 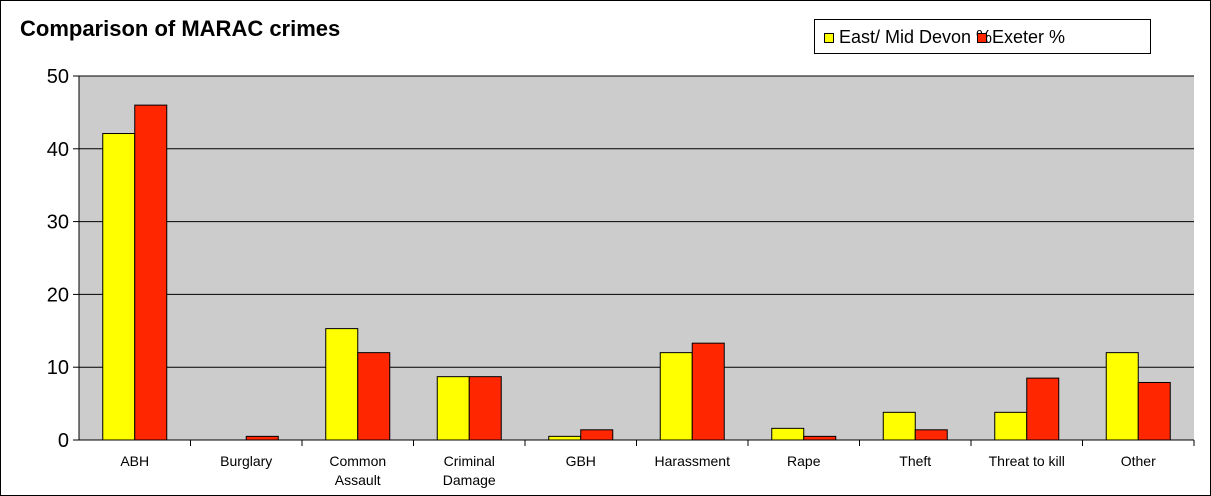 What do you see at coordinates (565, 438) in the screenshot?
I see `bar-east-mid-devon-gbh` at bounding box center [565, 438].